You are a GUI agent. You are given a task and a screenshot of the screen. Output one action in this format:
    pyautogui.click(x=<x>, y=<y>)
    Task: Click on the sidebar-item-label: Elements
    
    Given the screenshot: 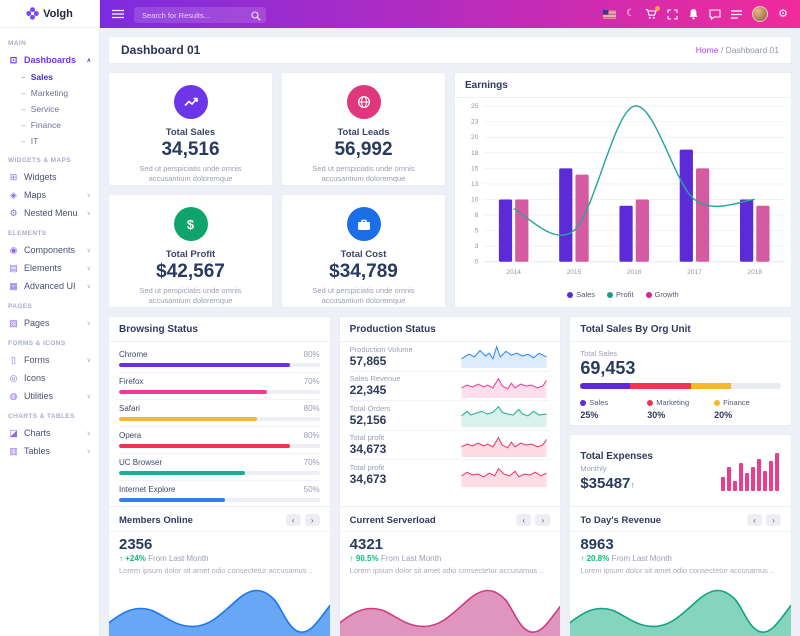 What is the action you would take?
    pyautogui.click(x=43, y=268)
    